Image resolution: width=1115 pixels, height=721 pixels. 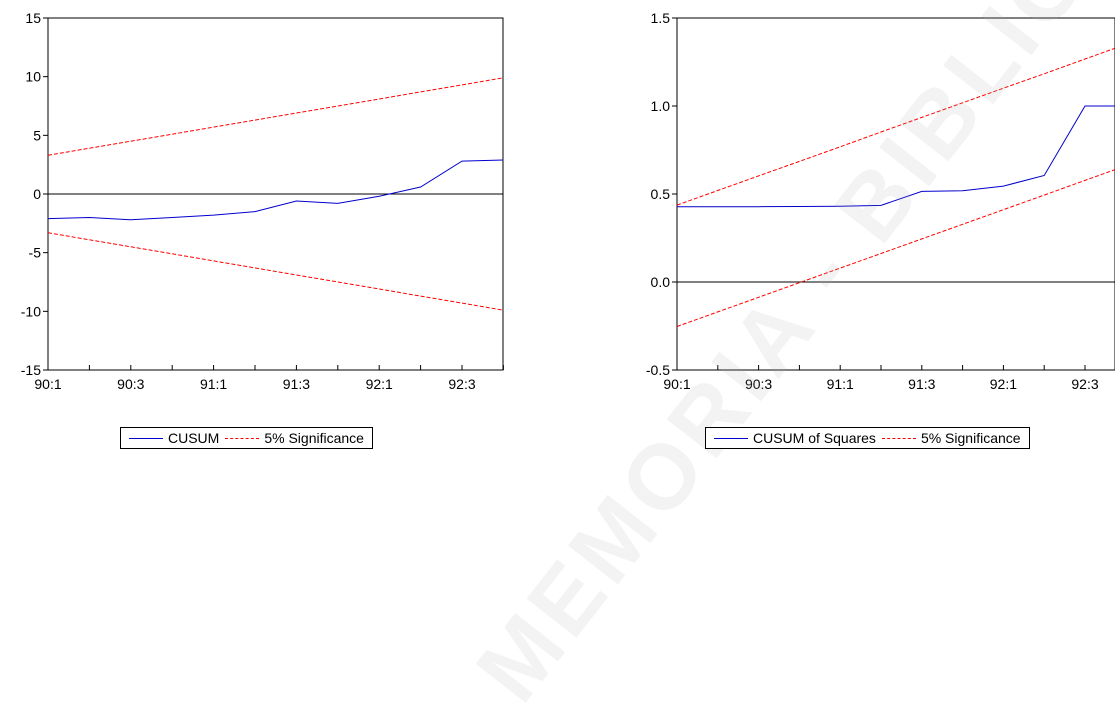 I want to click on y-tick-label: 0.0, so click(x=661, y=282).